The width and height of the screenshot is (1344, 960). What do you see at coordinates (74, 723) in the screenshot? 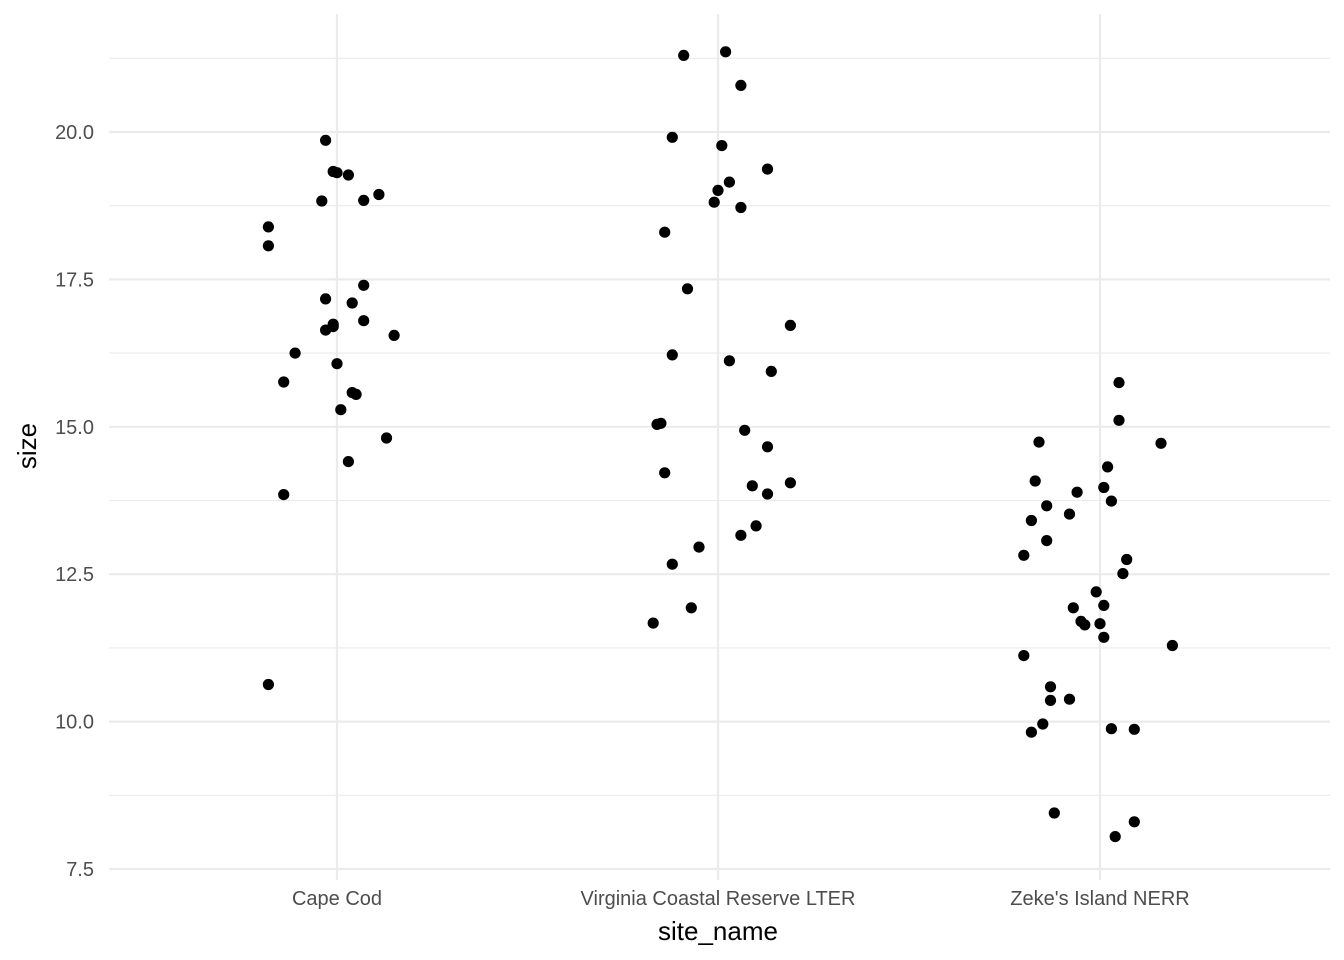
I see `y-tick-label: 10.0` at bounding box center [74, 723].